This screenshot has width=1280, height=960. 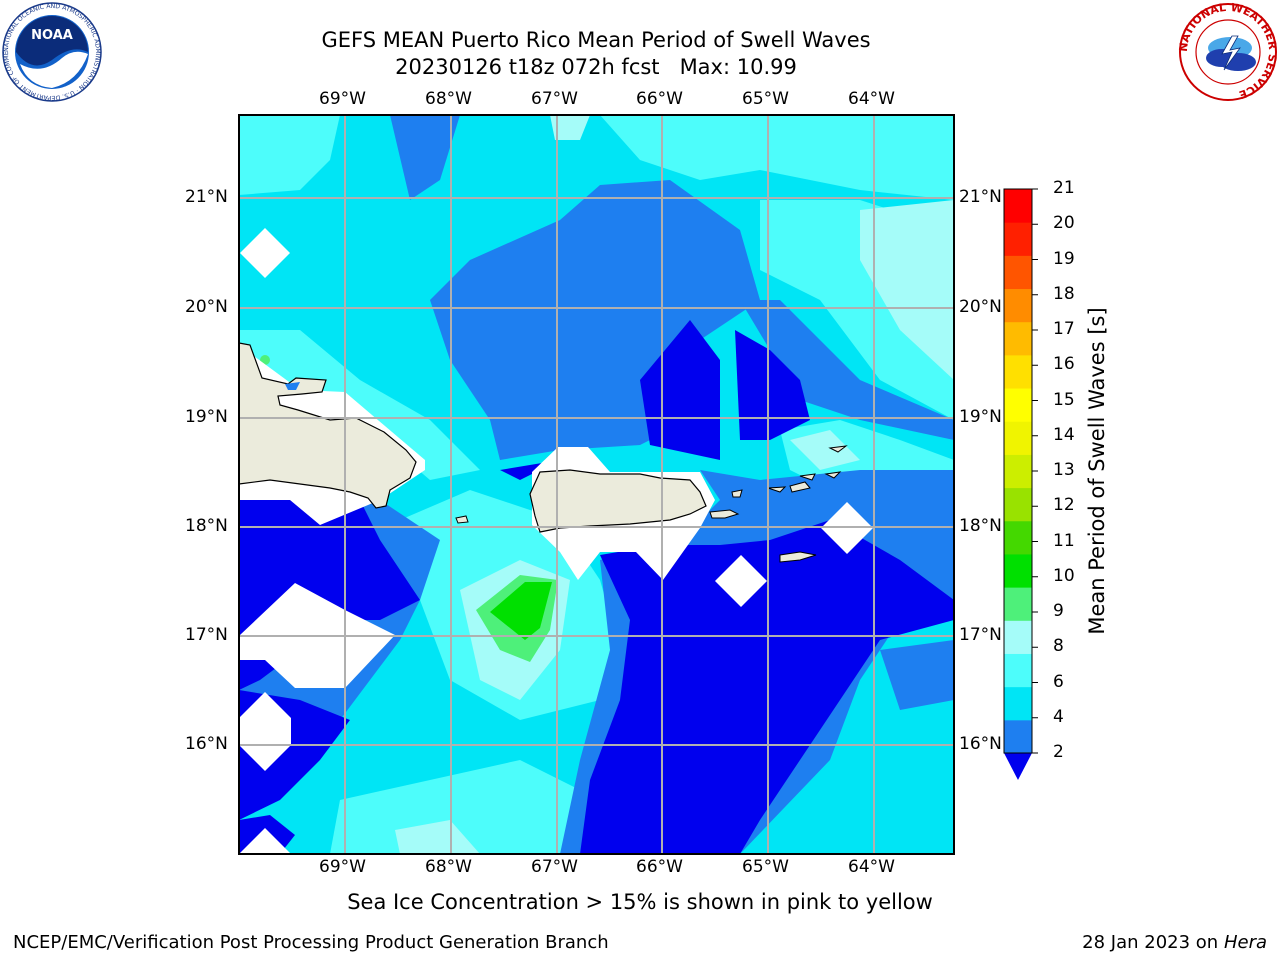 I want to click on noaa-logo-text: NOAA, so click(x=52, y=35).